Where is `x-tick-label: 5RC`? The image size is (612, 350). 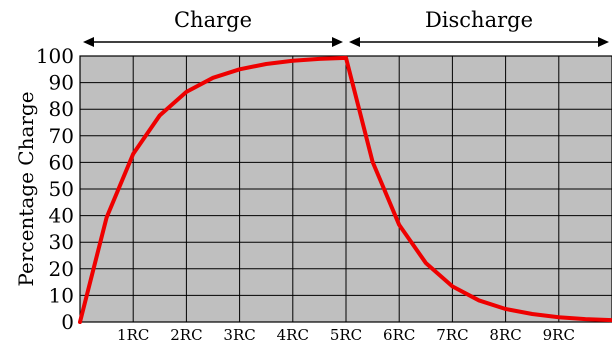
x-tick-label: 5RC is located at coordinates (346, 335).